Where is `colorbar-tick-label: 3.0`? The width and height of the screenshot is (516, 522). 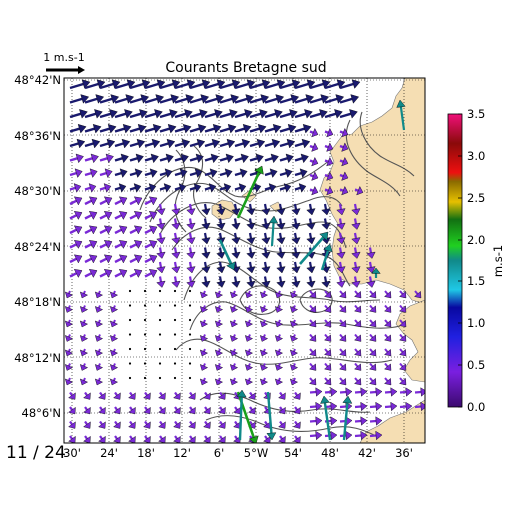 colorbar-tick-label: 3.0 is located at coordinates (476, 156).